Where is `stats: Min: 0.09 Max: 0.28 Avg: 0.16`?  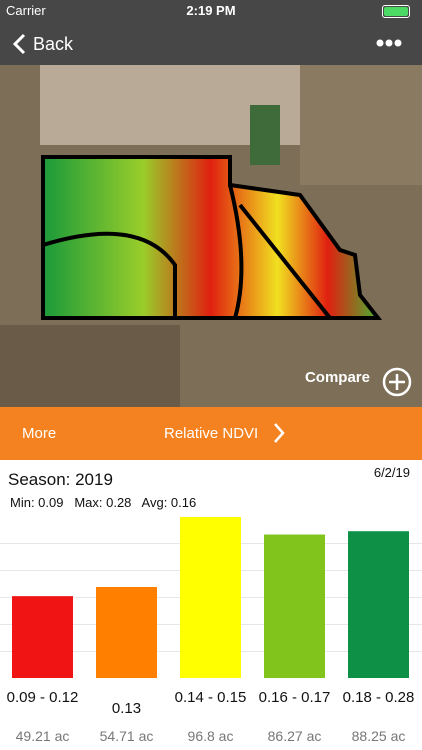 stats: Min: 0.09 Max: 0.28 Avg: 0.16 is located at coordinates (103, 502).